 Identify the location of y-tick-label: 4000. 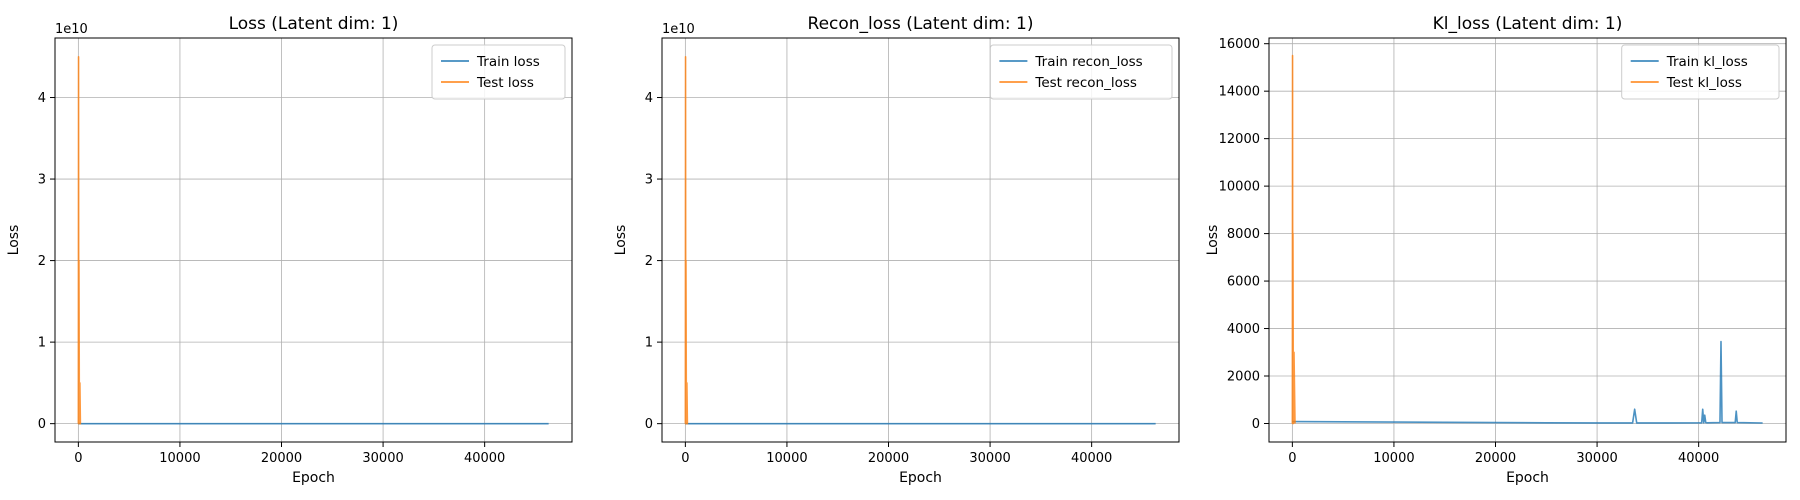
(1243, 329).